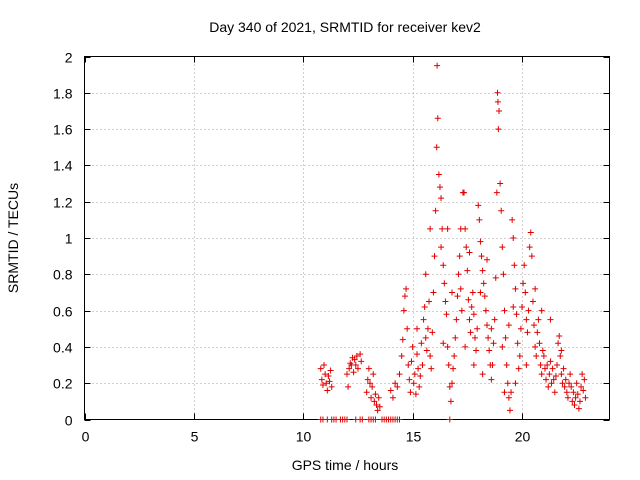 This screenshot has width=640, height=480. I want to click on y-tick-label: 0.2, so click(63, 384).